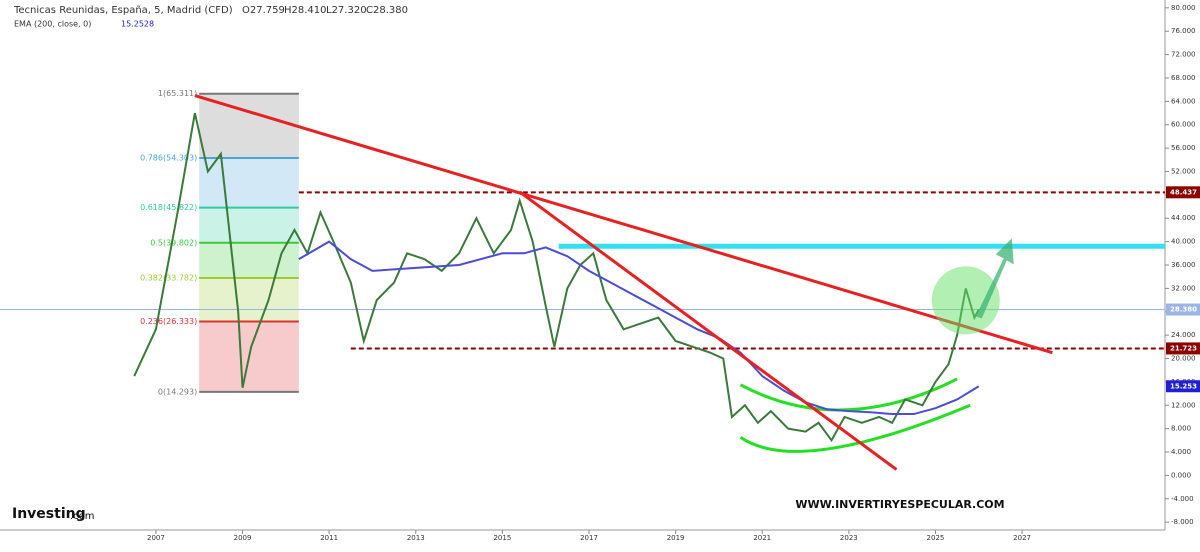 The height and width of the screenshot is (552, 1200). Describe the element at coordinates (676, 538) in the screenshot. I see `x-tick-label: 2019` at that location.